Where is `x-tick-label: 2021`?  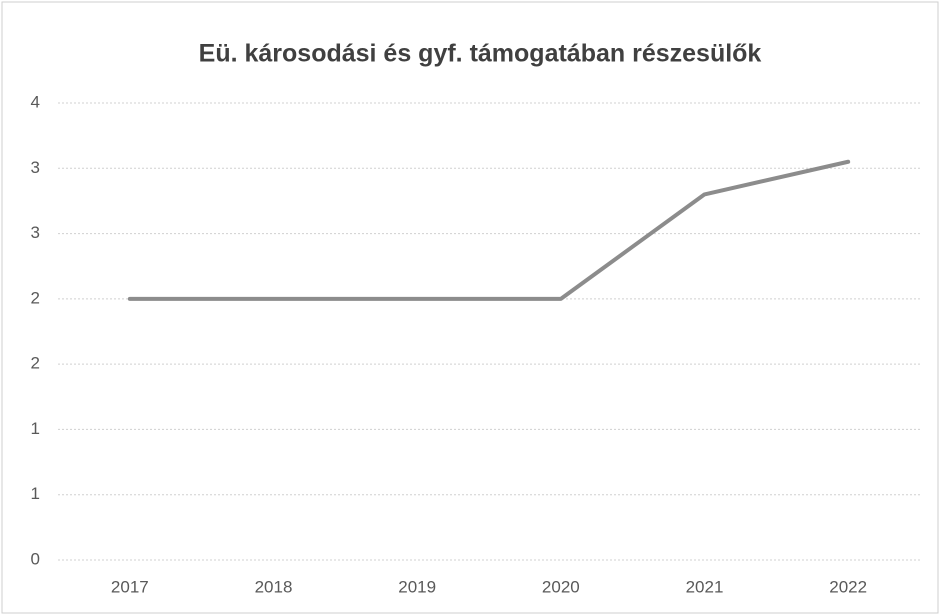 x-tick-label: 2021 is located at coordinates (705, 586).